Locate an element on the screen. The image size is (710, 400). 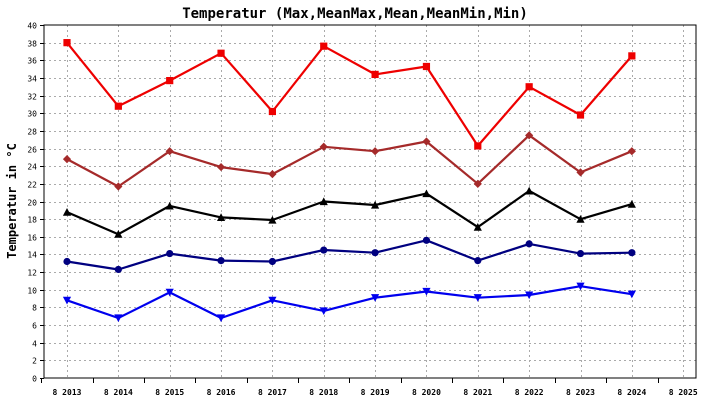
y-tick-label: 16 is located at coordinates (32, 238).